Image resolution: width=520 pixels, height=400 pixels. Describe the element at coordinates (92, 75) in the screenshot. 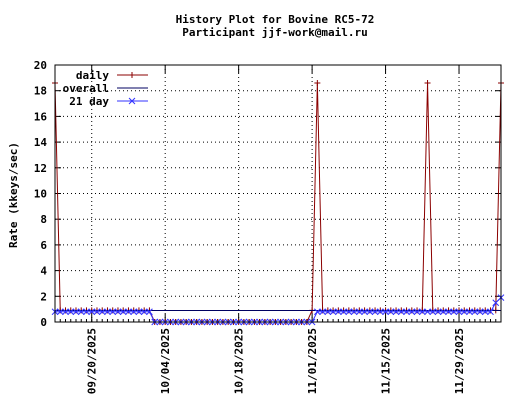

I see `legend-label: daily` at that location.